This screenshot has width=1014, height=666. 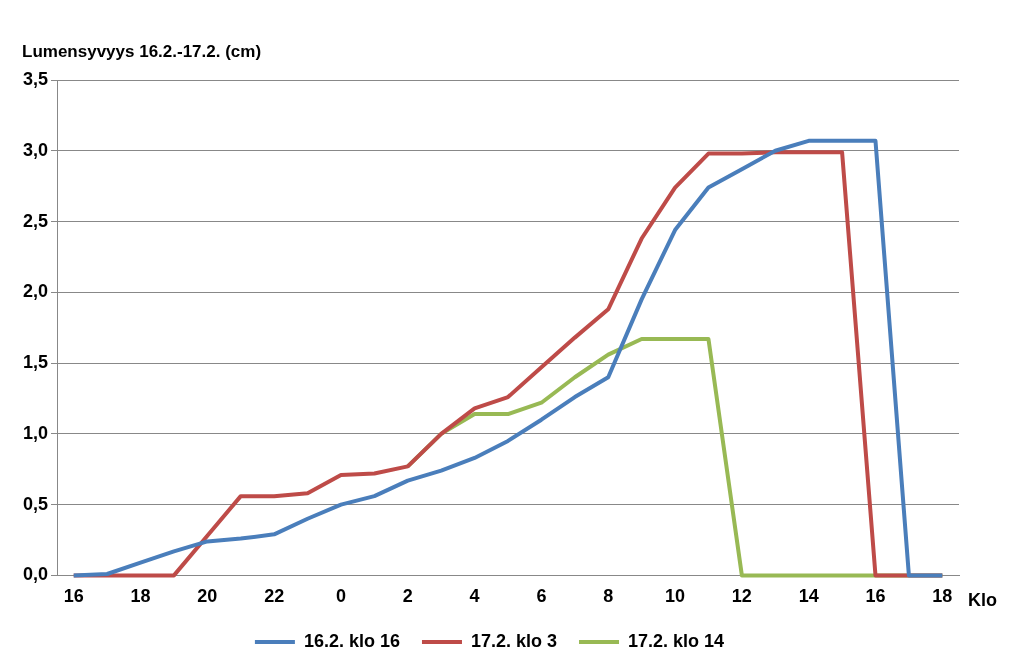 I want to click on x-axis-title: Klo, so click(x=982, y=600).